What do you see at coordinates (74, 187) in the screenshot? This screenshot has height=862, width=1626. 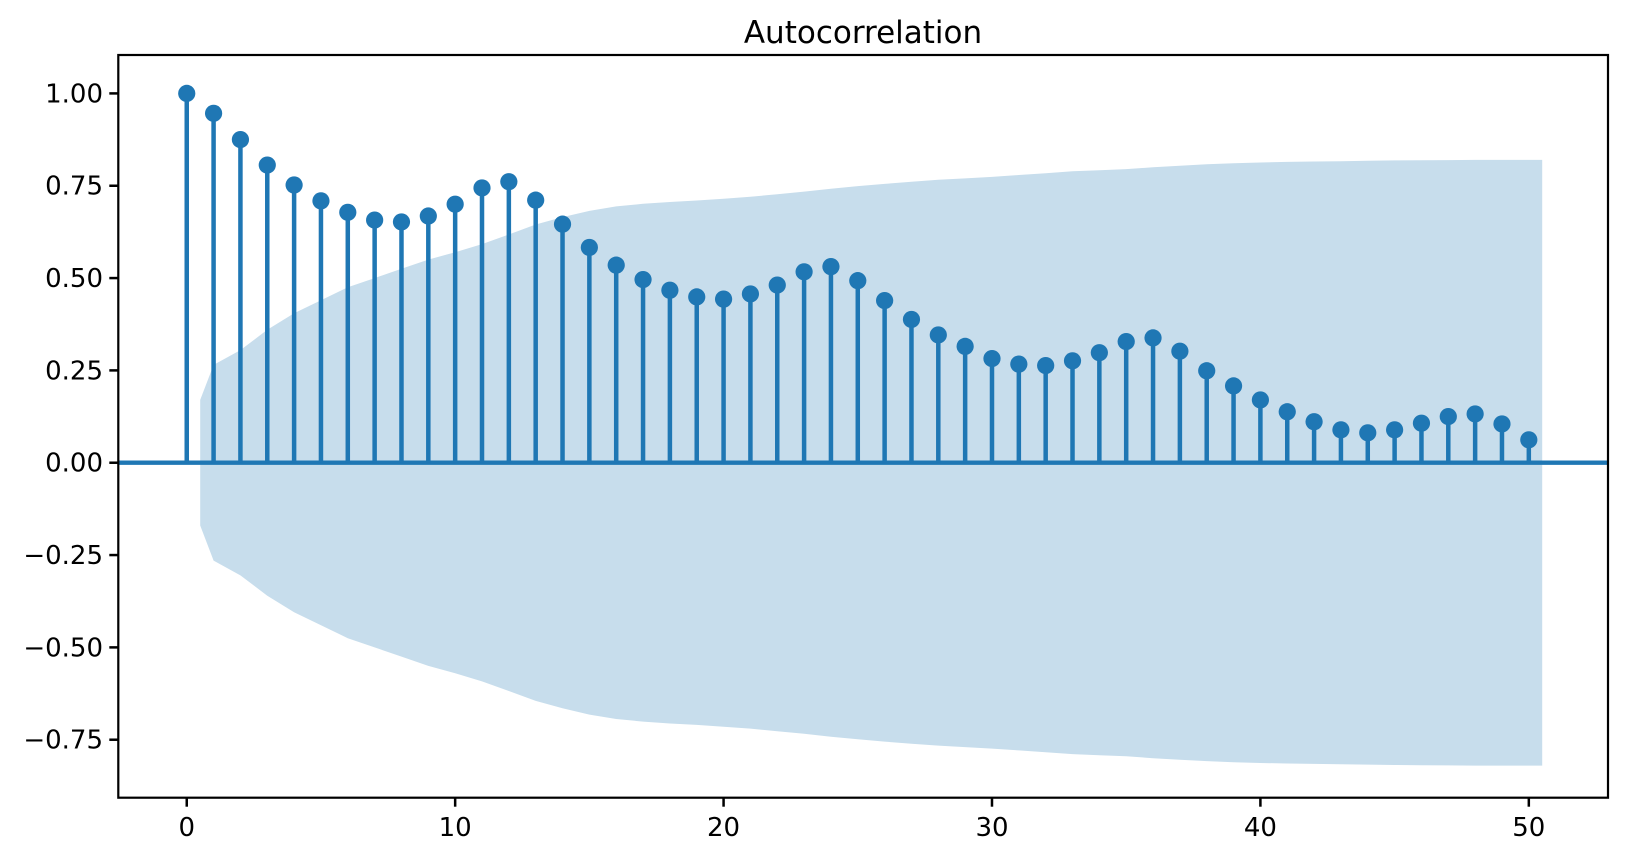 I see `y-tick-label-0.75: 0.75` at bounding box center [74, 187].